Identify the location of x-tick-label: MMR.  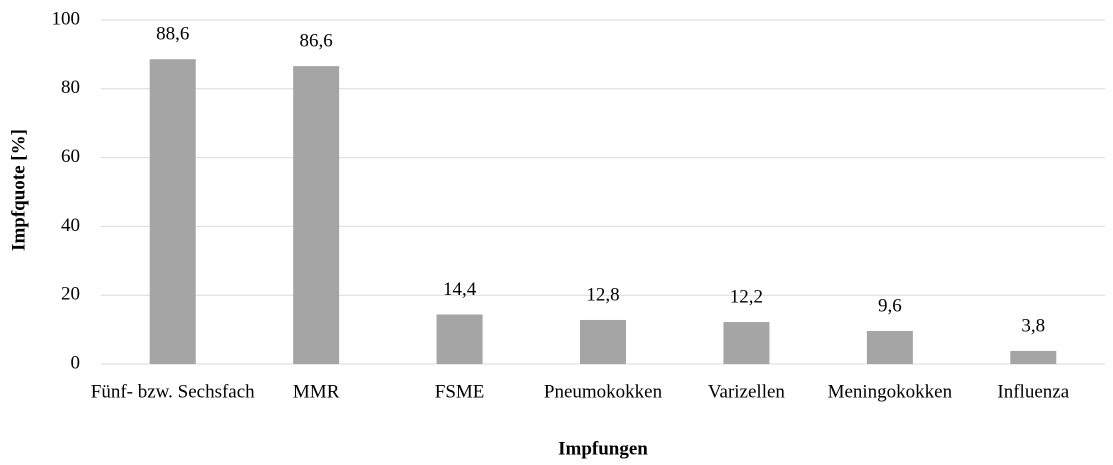
(316, 391).